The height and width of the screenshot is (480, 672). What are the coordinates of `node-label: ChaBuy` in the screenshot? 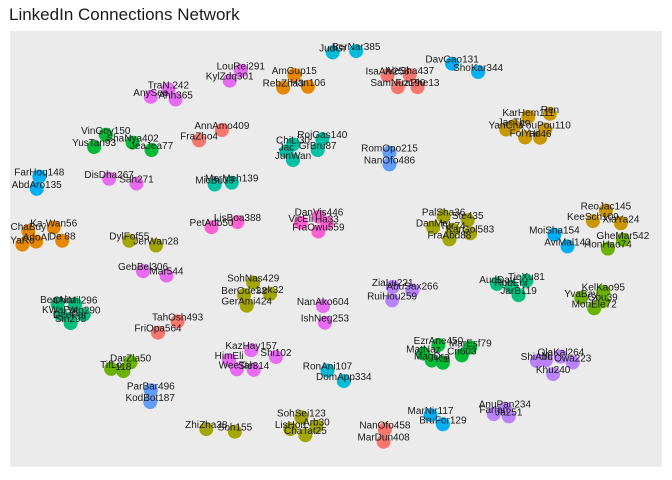 It's located at (29, 227).